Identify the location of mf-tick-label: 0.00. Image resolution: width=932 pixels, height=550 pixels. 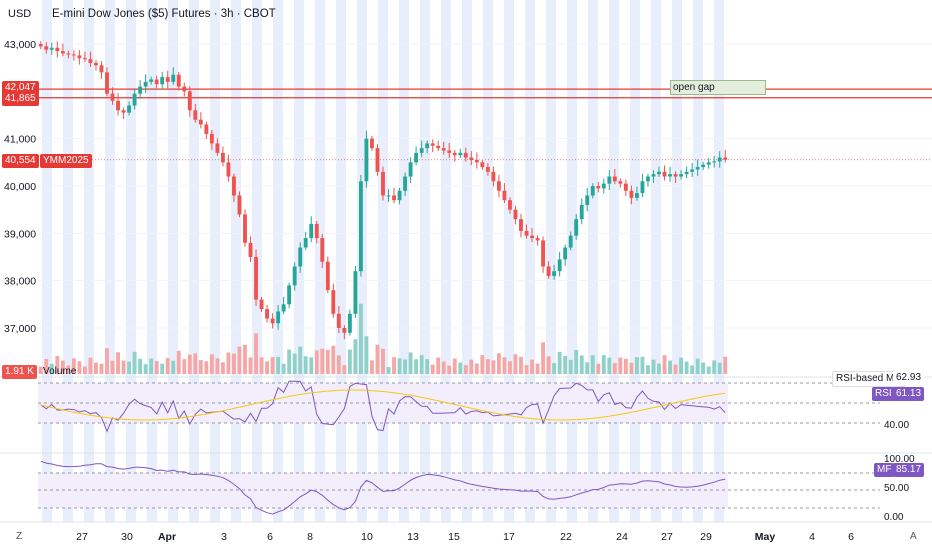
(894, 517).